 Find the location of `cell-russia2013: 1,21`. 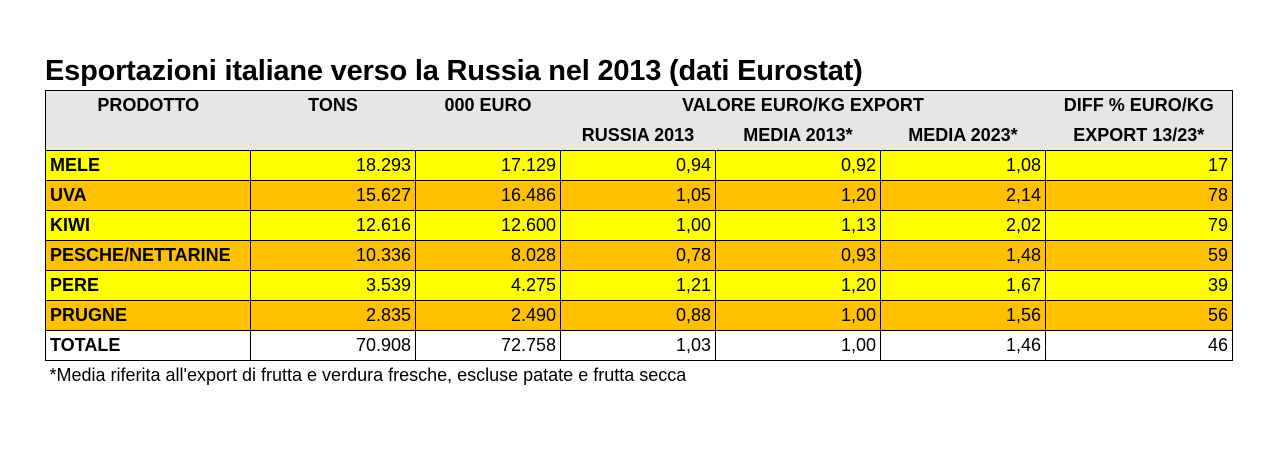

cell-russia2013: 1,21 is located at coordinates (638, 285).